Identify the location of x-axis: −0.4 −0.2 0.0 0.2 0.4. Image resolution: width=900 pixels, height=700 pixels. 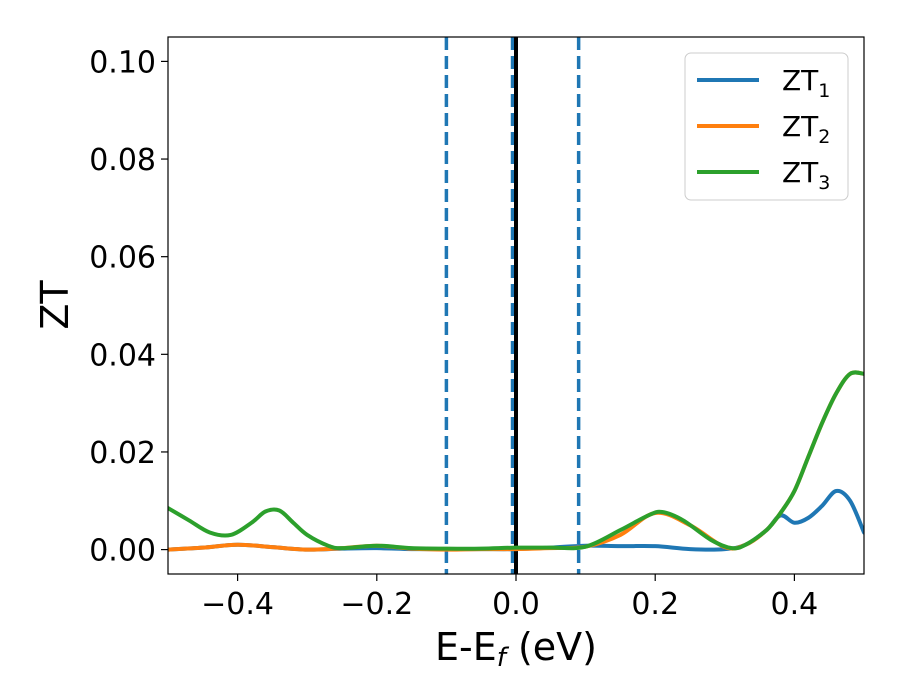
(509, 598).